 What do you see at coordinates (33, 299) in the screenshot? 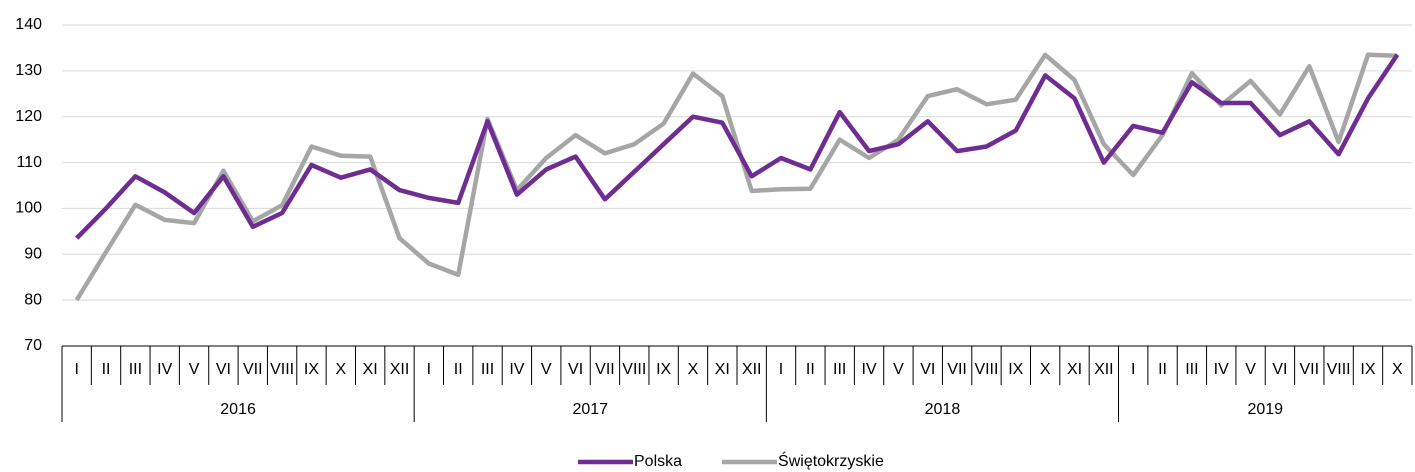
I see `y-tick-label: 80` at bounding box center [33, 299].